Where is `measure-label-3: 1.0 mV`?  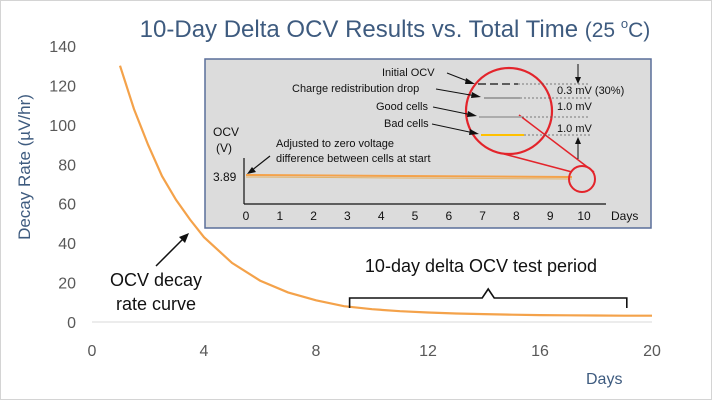 measure-label-3: 1.0 mV is located at coordinates (575, 129).